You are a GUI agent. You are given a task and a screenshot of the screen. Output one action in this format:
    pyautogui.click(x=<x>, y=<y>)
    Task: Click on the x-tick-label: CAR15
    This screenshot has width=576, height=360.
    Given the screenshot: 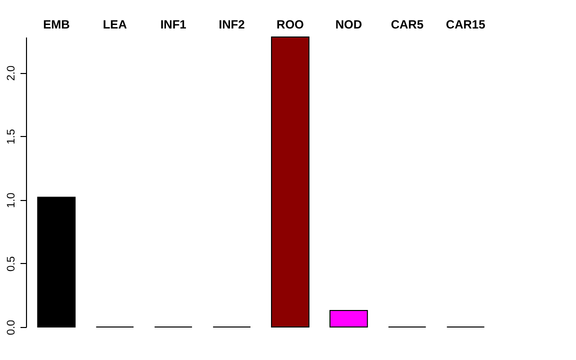 What is the action you would take?
    pyautogui.click(x=466, y=25)
    